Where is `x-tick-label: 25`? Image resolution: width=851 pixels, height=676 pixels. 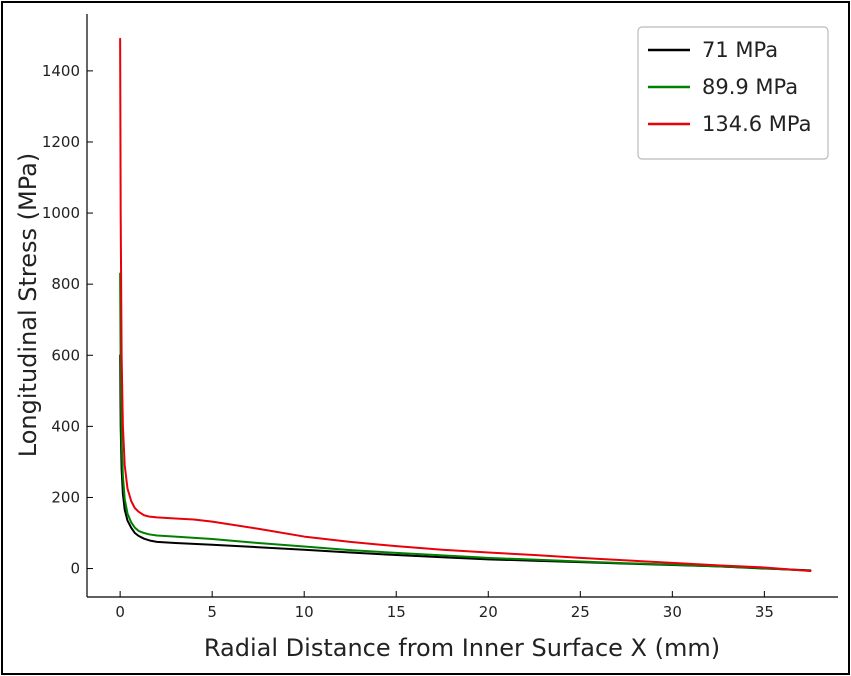
x-tick-label: 25 is located at coordinates (580, 612).